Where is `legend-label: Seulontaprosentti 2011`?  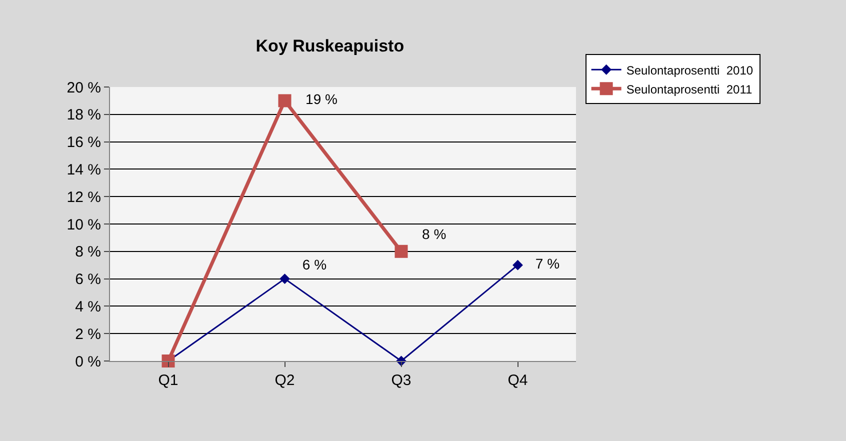 legend-label: Seulontaprosentti 2011 is located at coordinates (689, 89).